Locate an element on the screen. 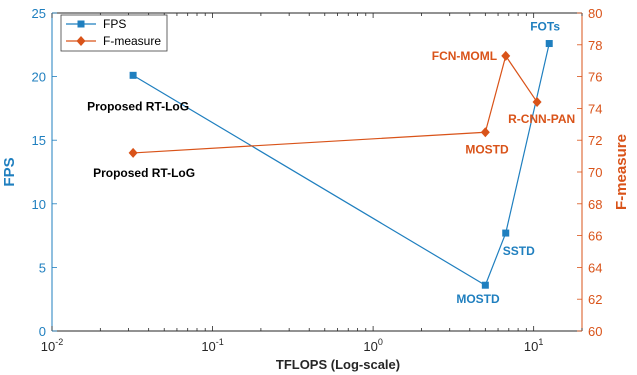  y-left-tick-label: 15 is located at coordinates (39, 140).